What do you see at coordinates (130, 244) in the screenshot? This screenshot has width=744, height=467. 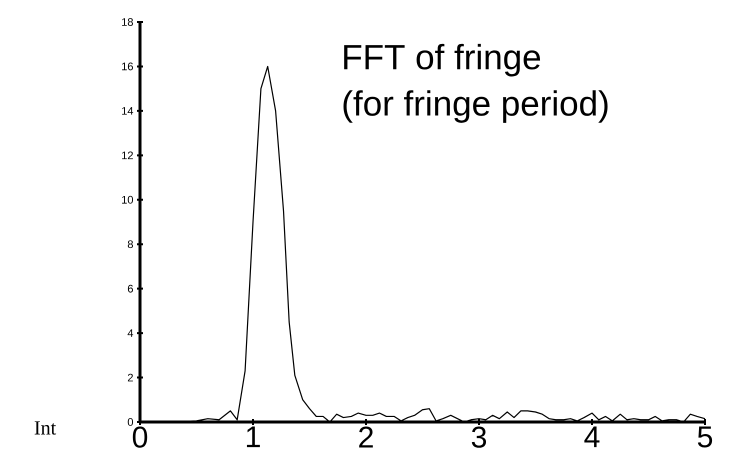 I see `y-tick-label: 8` at bounding box center [130, 244].